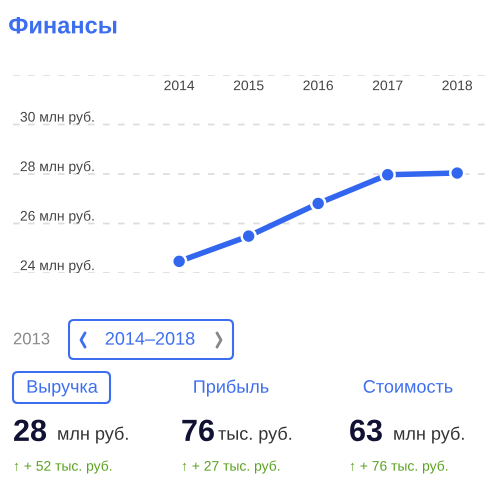  Describe the element at coordinates (150, 338) in the screenshot. I see `text: 2014–2018` at that location.